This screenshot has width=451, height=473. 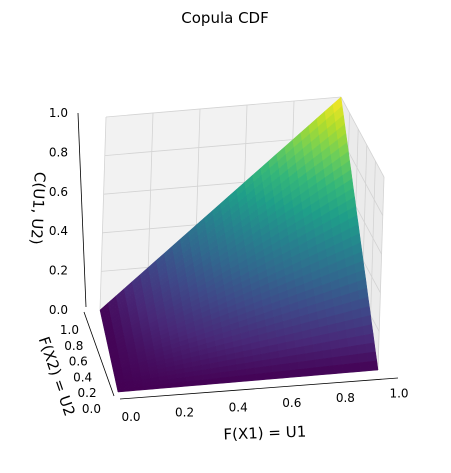 What do you see at coordinates (264, 433) in the screenshot?
I see `x-axis-label: F(X1) = U1` at bounding box center [264, 433].